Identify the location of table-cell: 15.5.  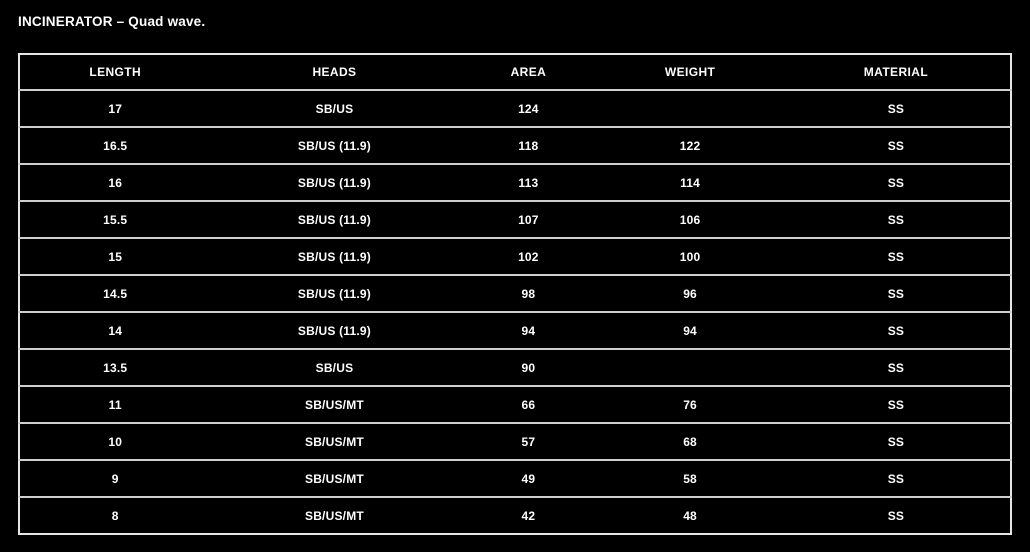
(115, 219).